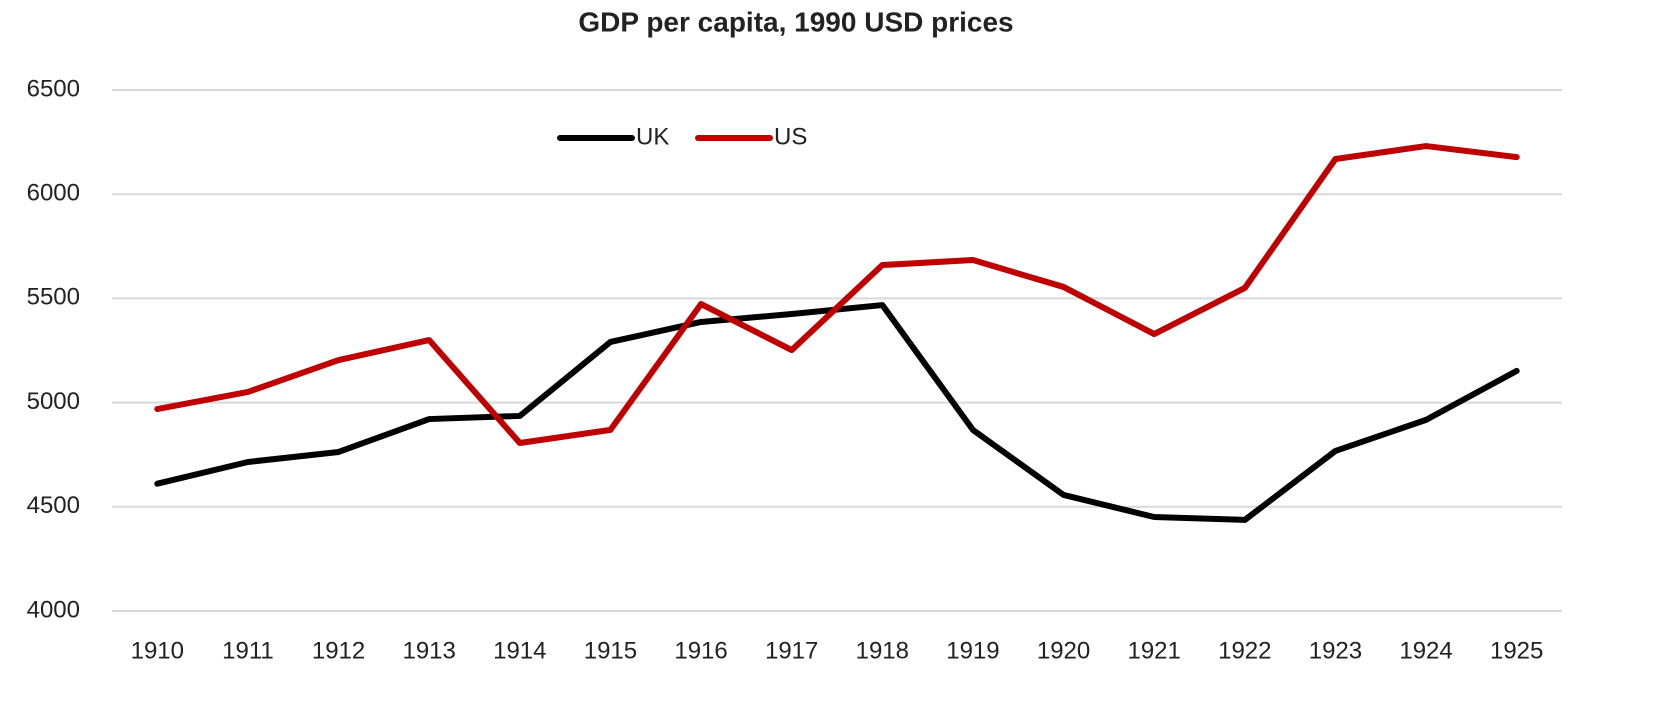 Image resolution: width=1658 pixels, height=706 pixels. Describe the element at coordinates (1063, 650) in the screenshot. I see `x-tick-label: 1920` at that location.